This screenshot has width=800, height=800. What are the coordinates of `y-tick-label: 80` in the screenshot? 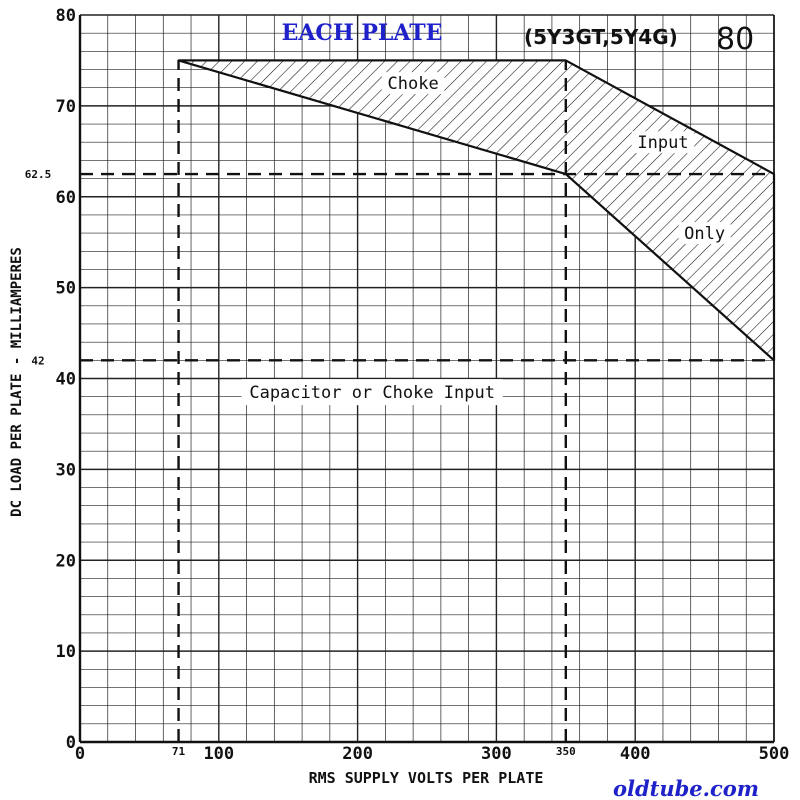 It's located at (66, 16).